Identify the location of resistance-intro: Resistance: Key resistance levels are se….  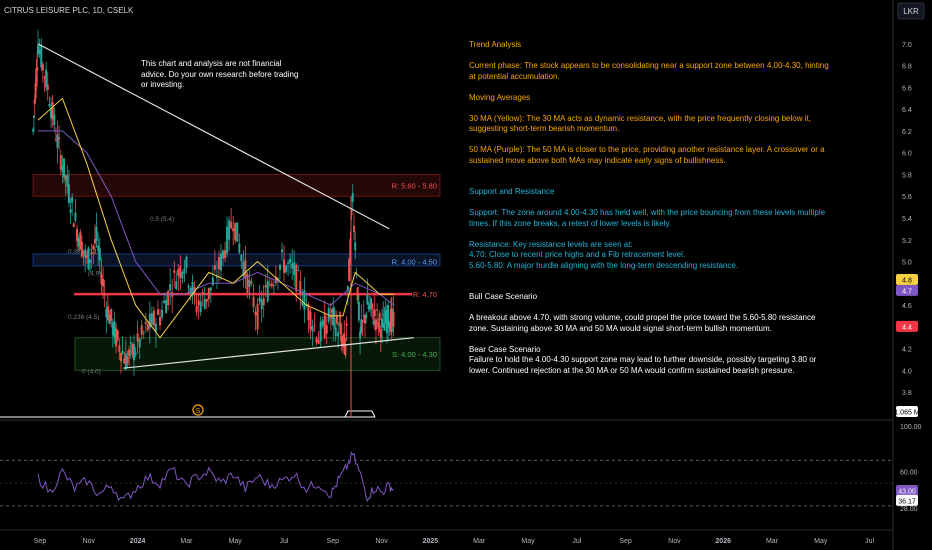
(551, 244).